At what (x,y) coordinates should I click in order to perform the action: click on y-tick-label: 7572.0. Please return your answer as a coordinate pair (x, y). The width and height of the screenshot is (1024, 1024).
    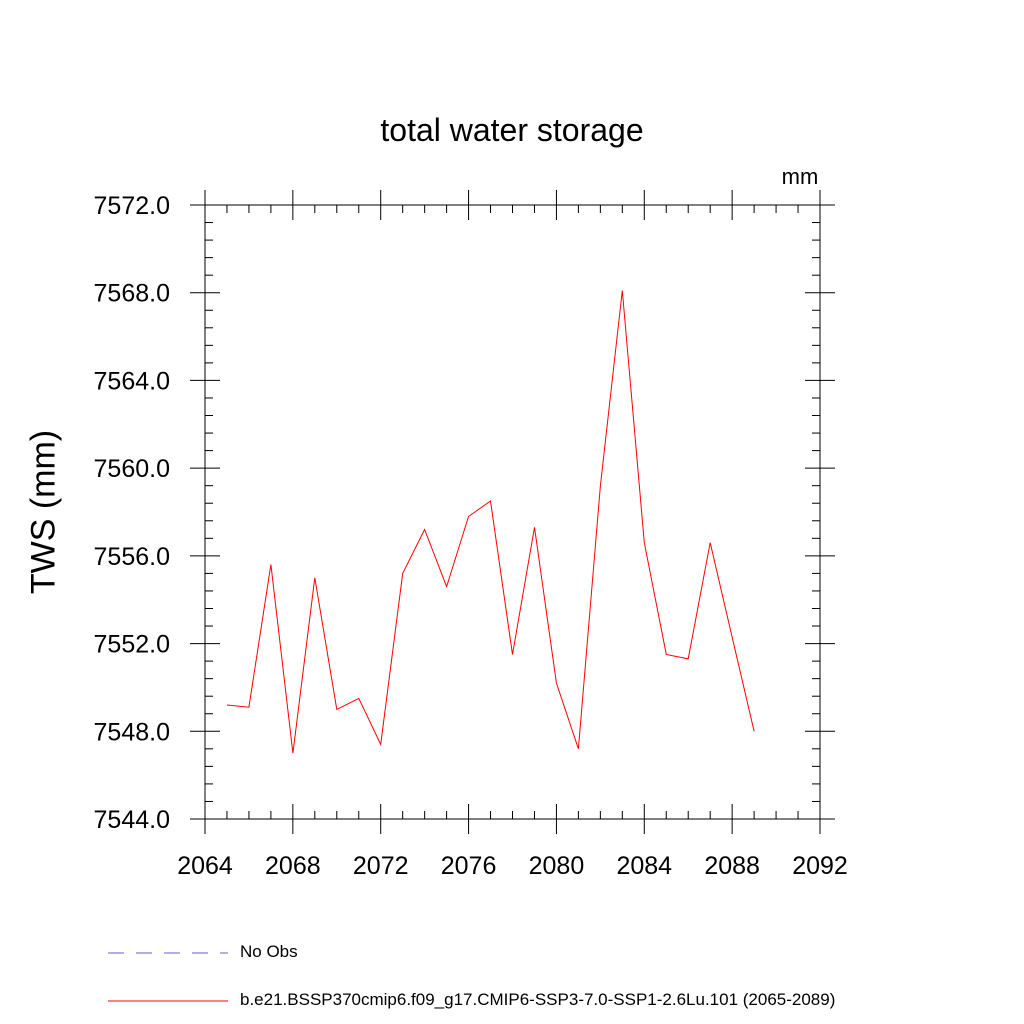
    Looking at the image, I should click on (132, 206).